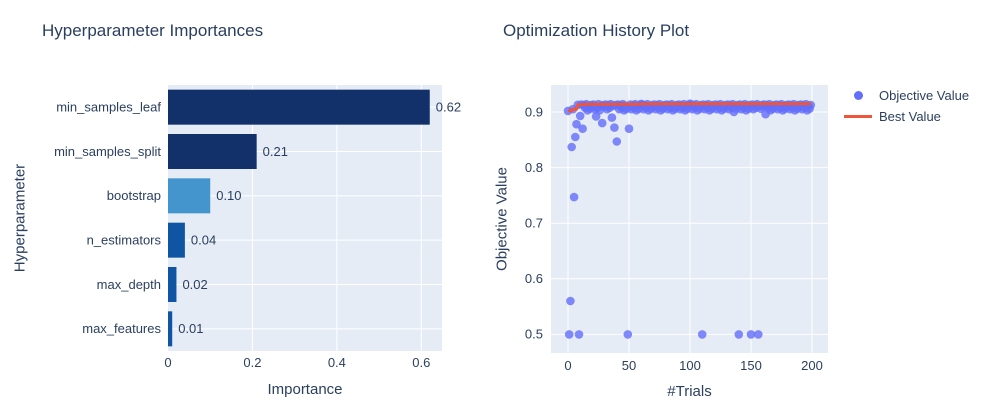 This screenshot has height=412, width=985. What do you see at coordinates (107, 151) in the screenshot?
I see `category-label: min_samples_split` at bounding box center [107, 151].